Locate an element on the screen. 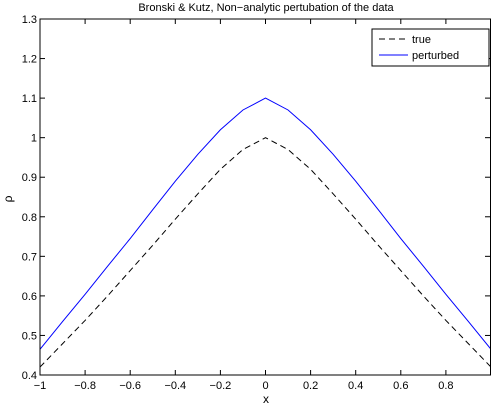  y-tick-label: 0.8 is located at coordinates (29, 218).